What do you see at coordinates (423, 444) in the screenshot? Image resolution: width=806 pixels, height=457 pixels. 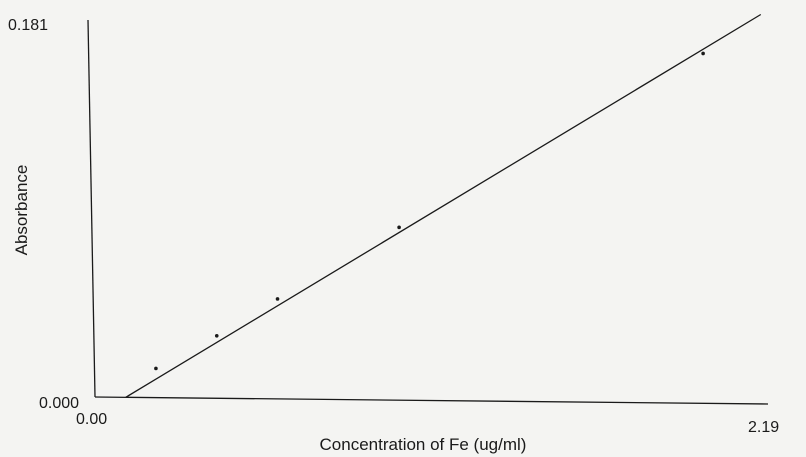 I see `x-axis-label: Concentration of Fe (ug/ml)` at bounding box center [423, 444].